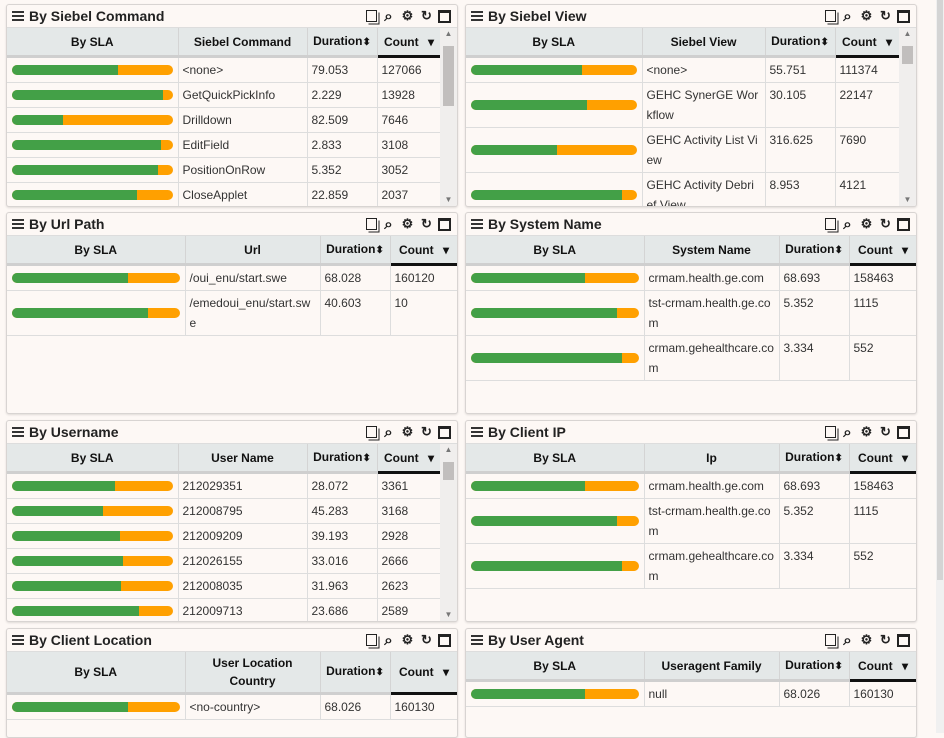  Describe the element at coordinates (224, 120) in the screenshot. I see `table-row: Drilldown 82.509 7646` at that location.